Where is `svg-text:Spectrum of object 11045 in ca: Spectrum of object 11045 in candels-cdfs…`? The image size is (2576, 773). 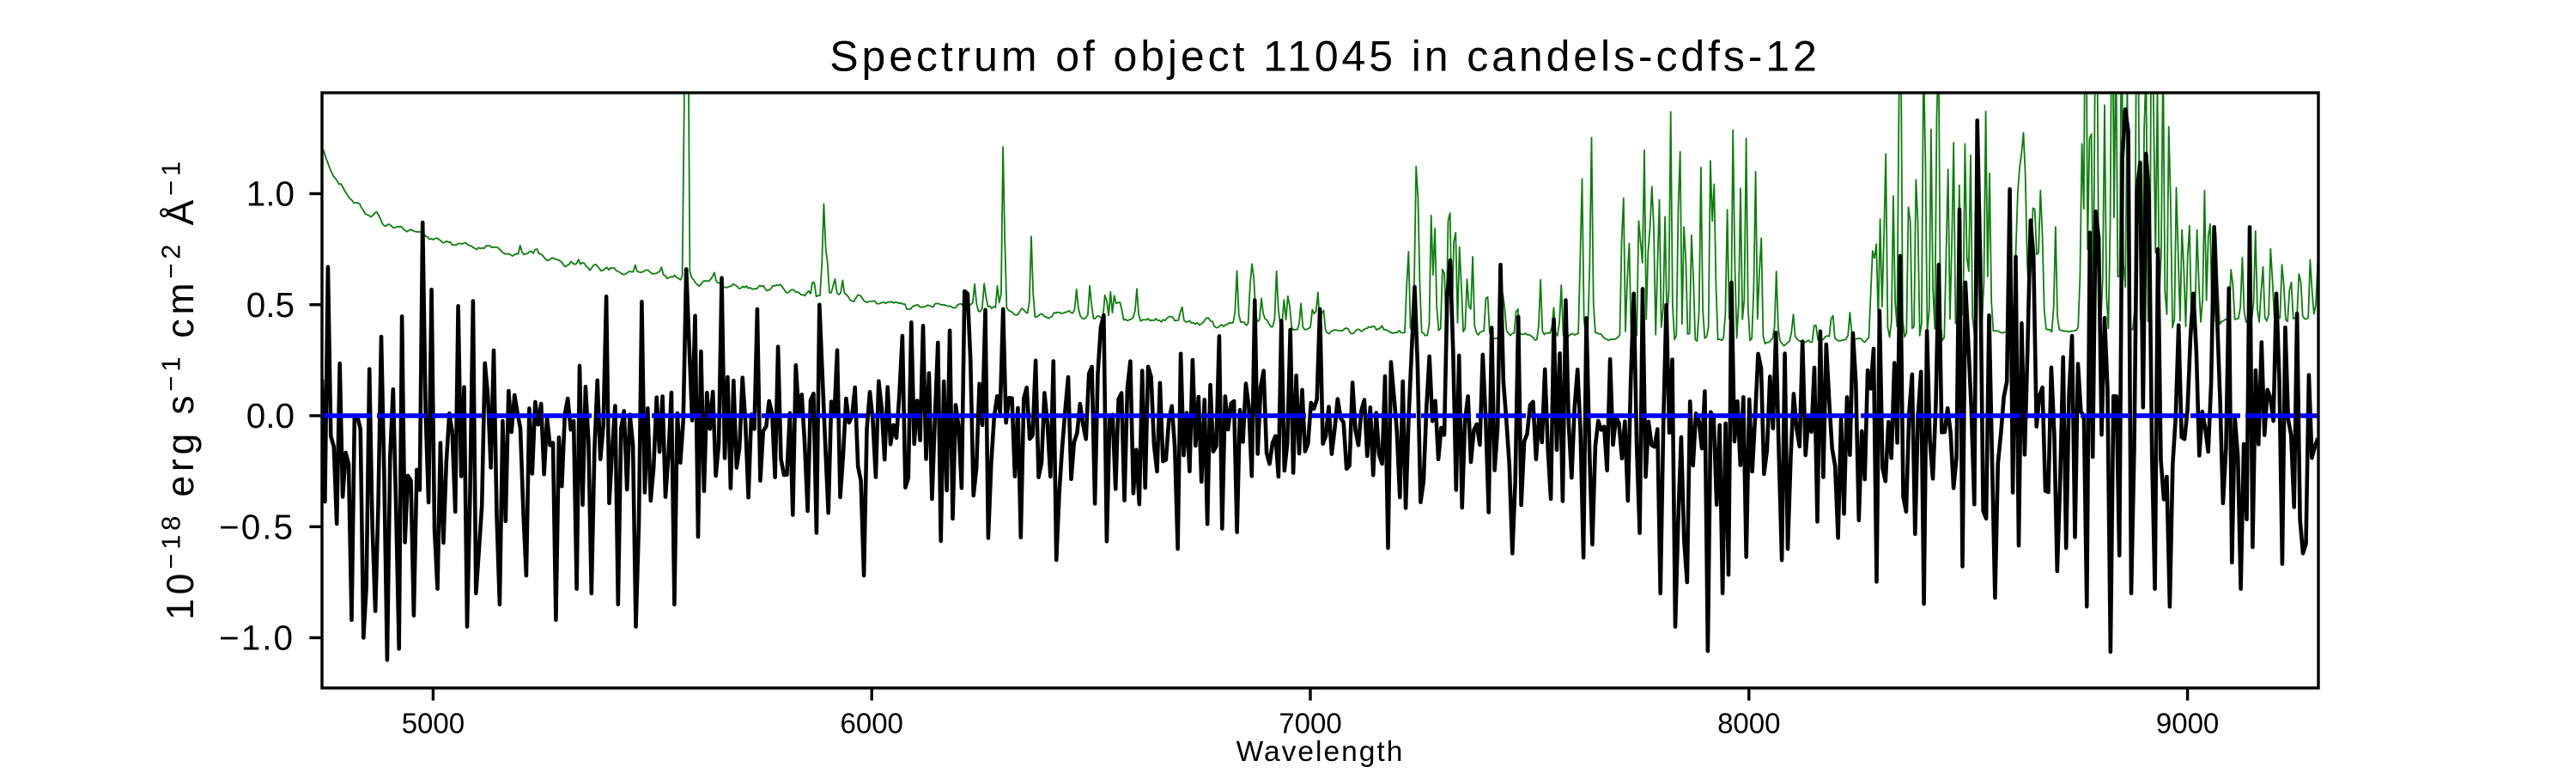 svg-text:Spectrum of object 11045 in ca: Spectrum of object 11045 in candels-cdfs… is located at coordinates (1324, 57).